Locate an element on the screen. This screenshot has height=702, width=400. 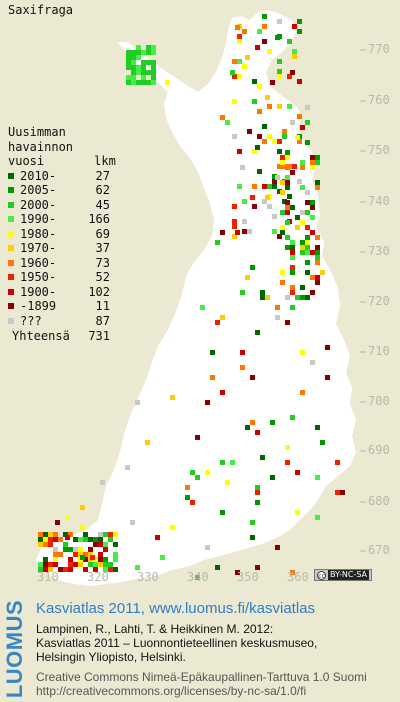
legend-count: 73 is located at coordinates (102, 262).